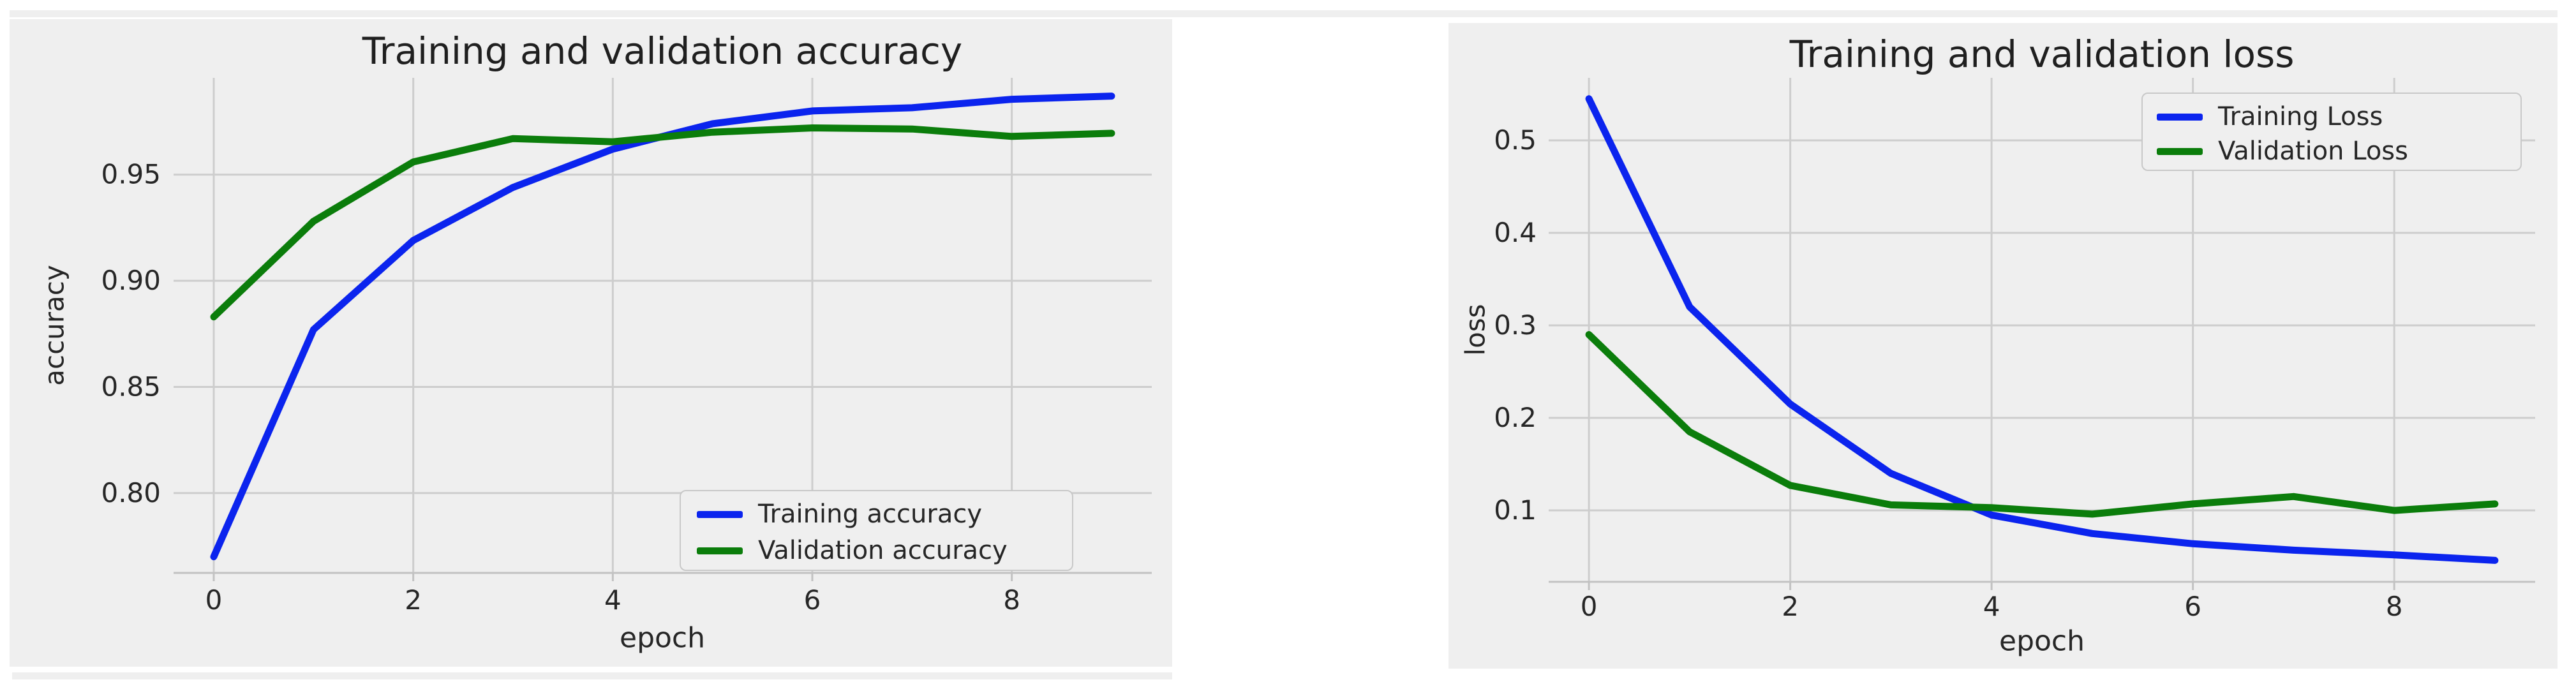 The image size is (2576, 689). I want to click on legend-label: Validation Loss, so click(2313, 151).